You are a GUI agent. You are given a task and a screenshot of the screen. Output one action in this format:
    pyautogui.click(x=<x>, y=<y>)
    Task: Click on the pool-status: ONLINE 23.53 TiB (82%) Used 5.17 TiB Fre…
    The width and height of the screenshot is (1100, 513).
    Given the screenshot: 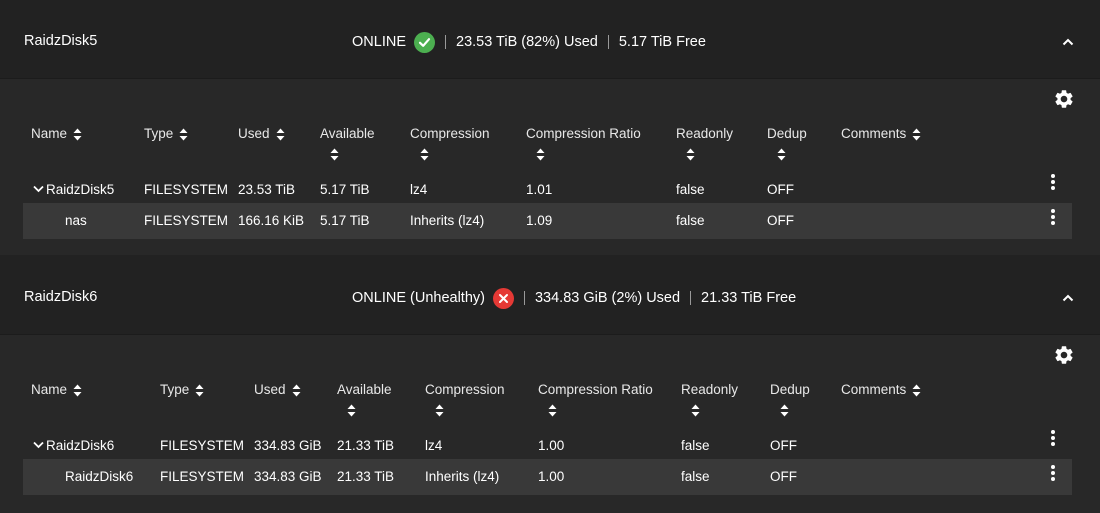 What is the action you would take?
    pyautogui.click(x=529, y=42)
    